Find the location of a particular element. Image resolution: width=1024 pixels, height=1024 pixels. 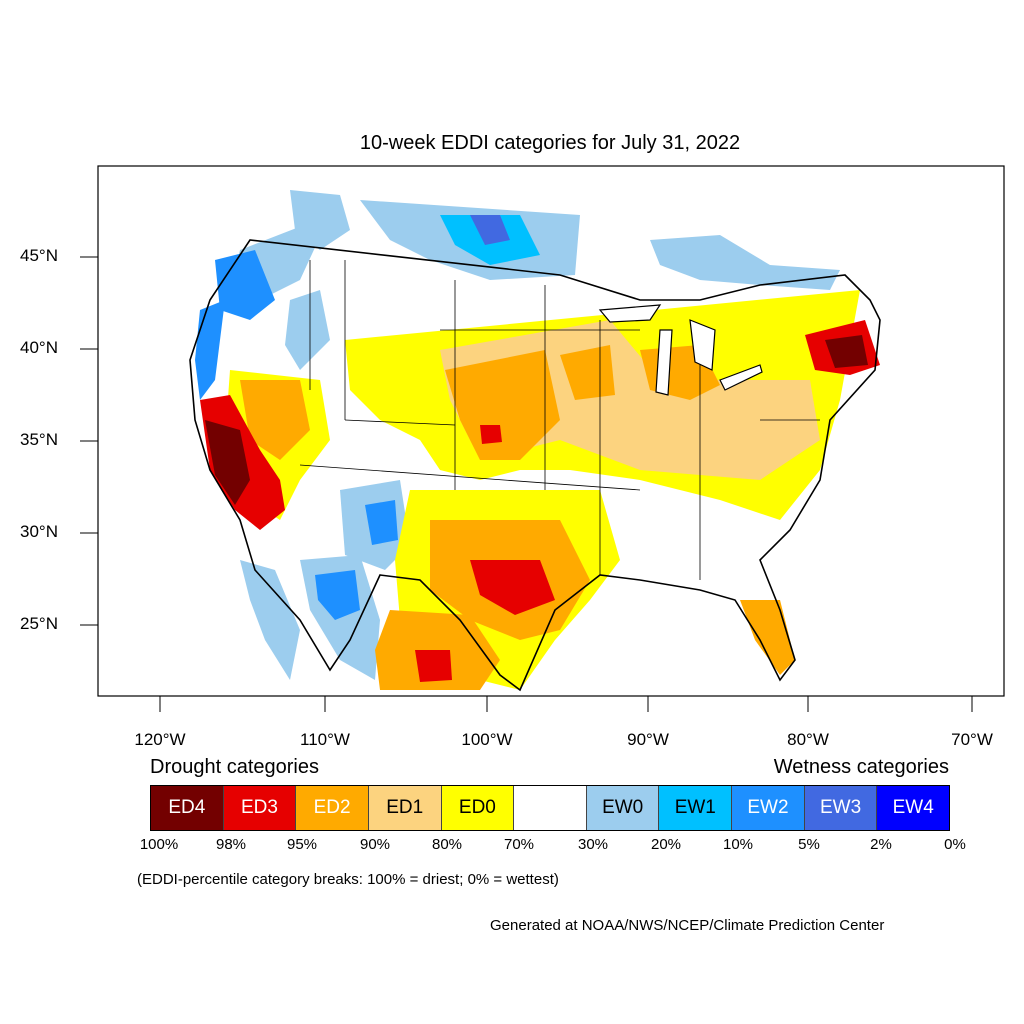

percentile-label: 0% is located at coordinates (955, 844).